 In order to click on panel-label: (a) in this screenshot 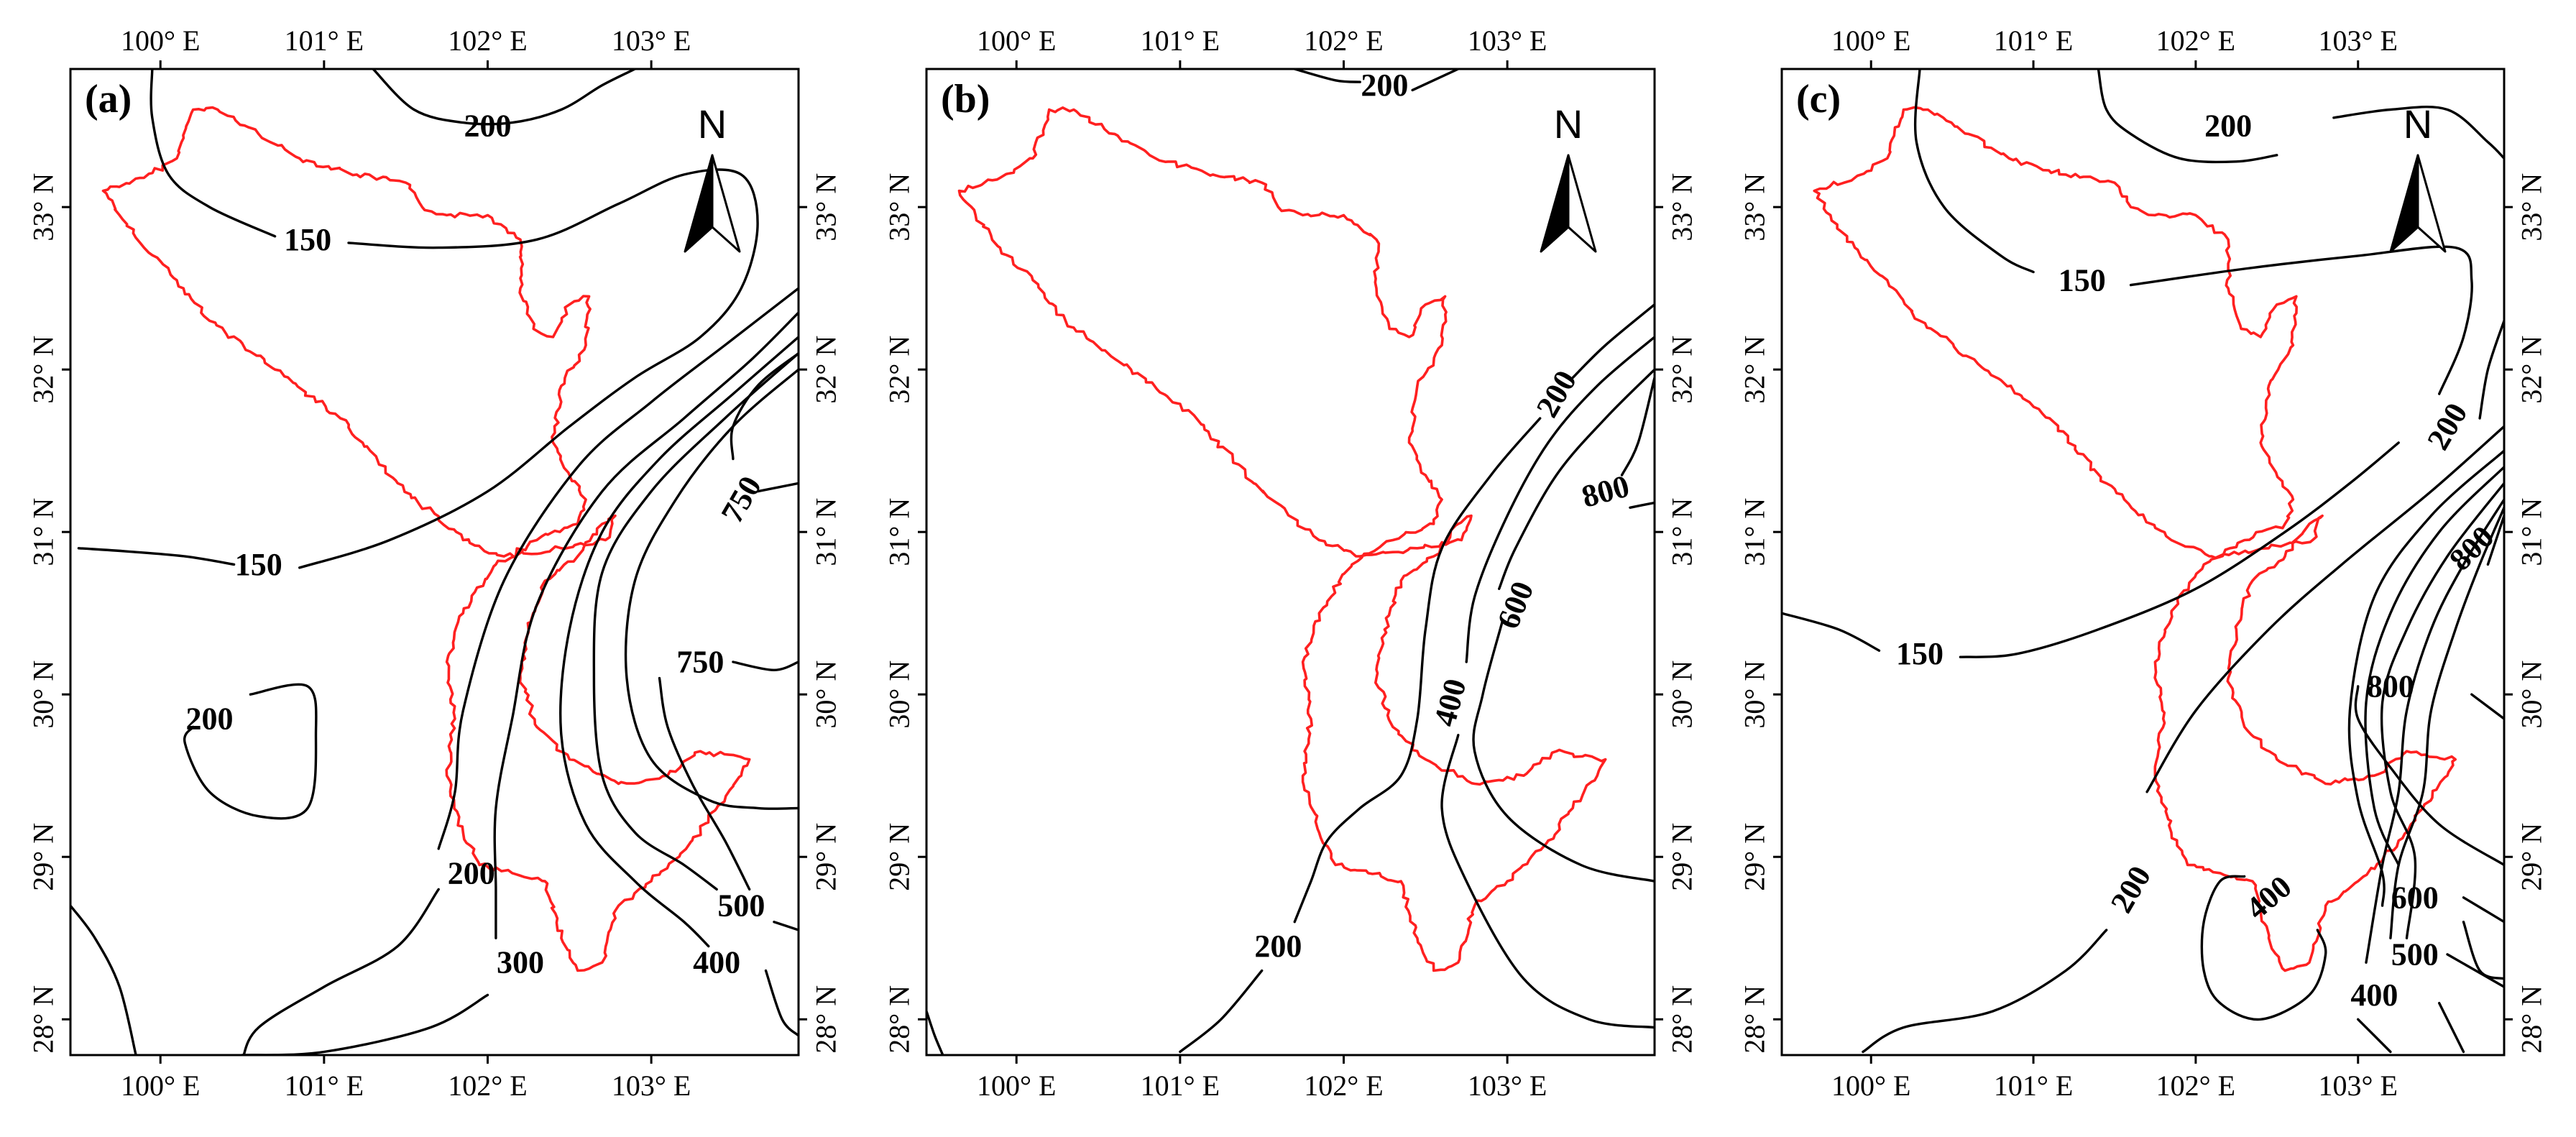, I will do `click(108, 99)`.